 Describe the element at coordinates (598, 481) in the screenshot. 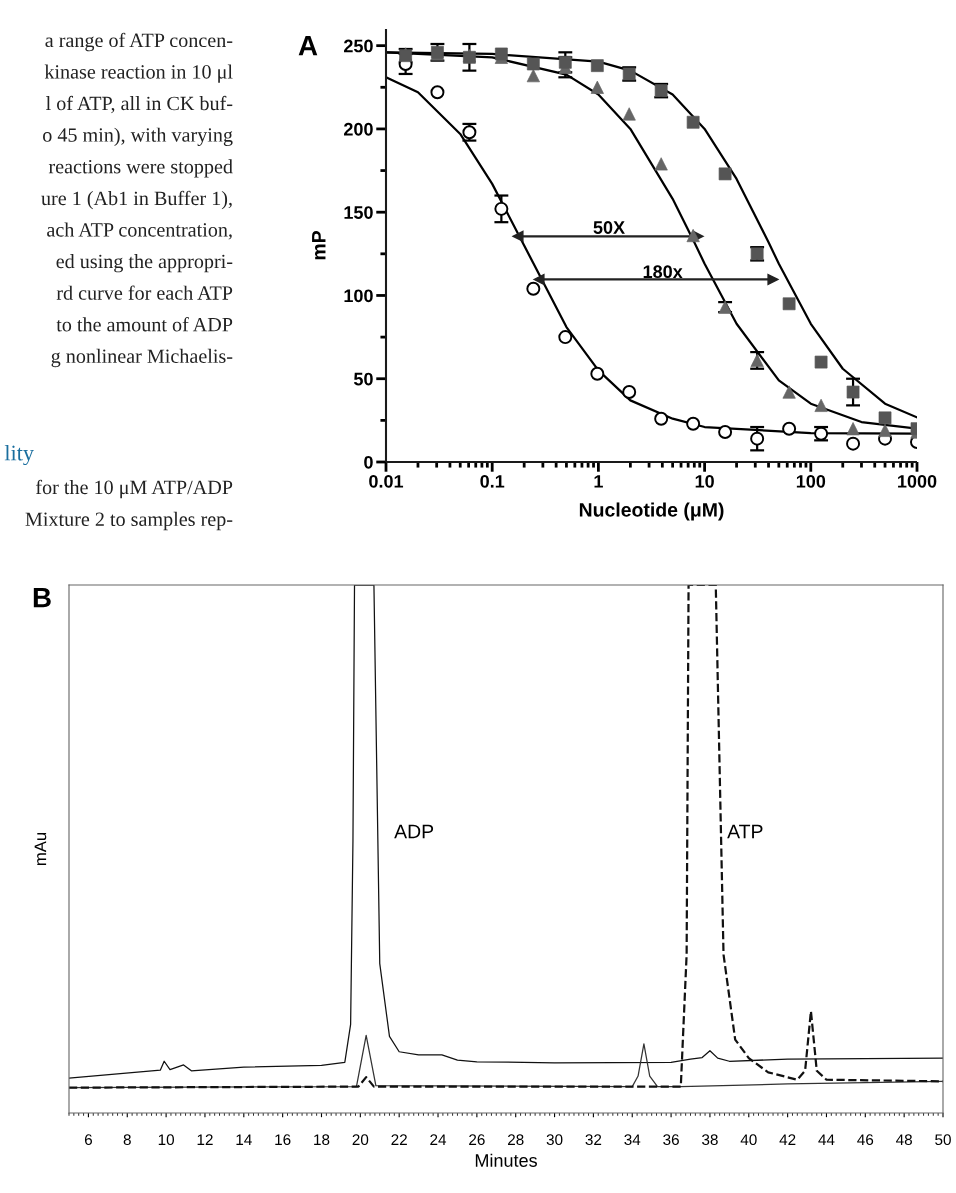

I see `x-tick-label: 1` at that location.